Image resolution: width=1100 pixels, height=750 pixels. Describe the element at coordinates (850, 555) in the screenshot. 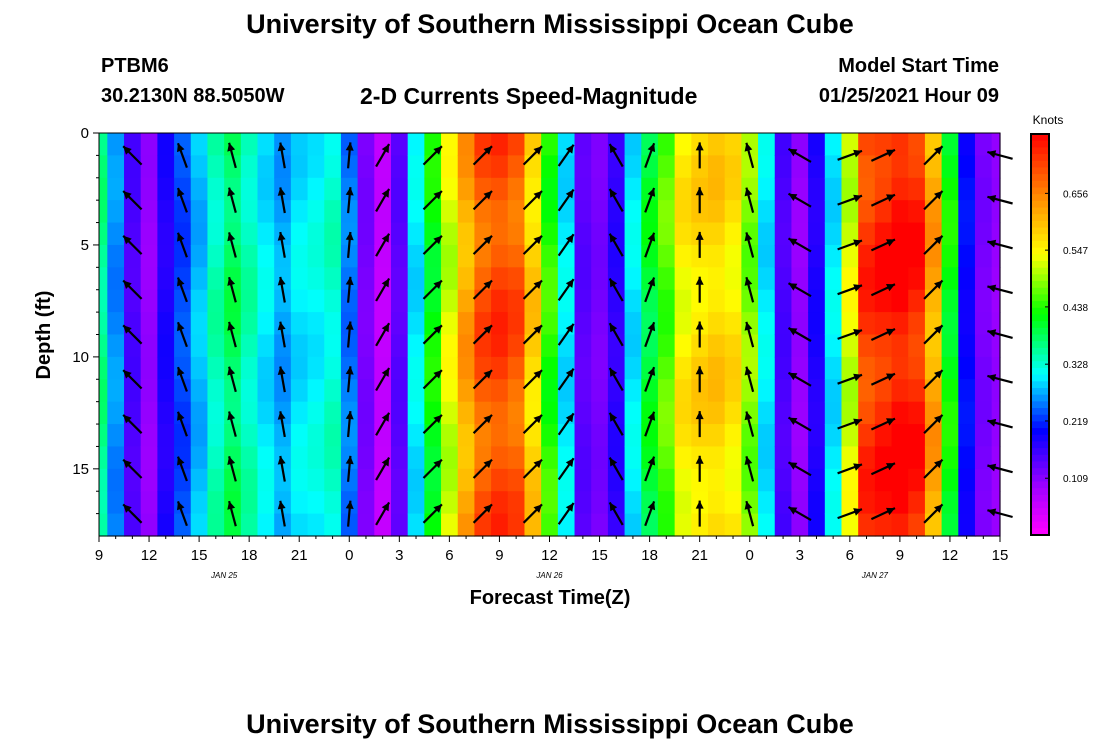

I see `x-tick-label: 6` at that location.